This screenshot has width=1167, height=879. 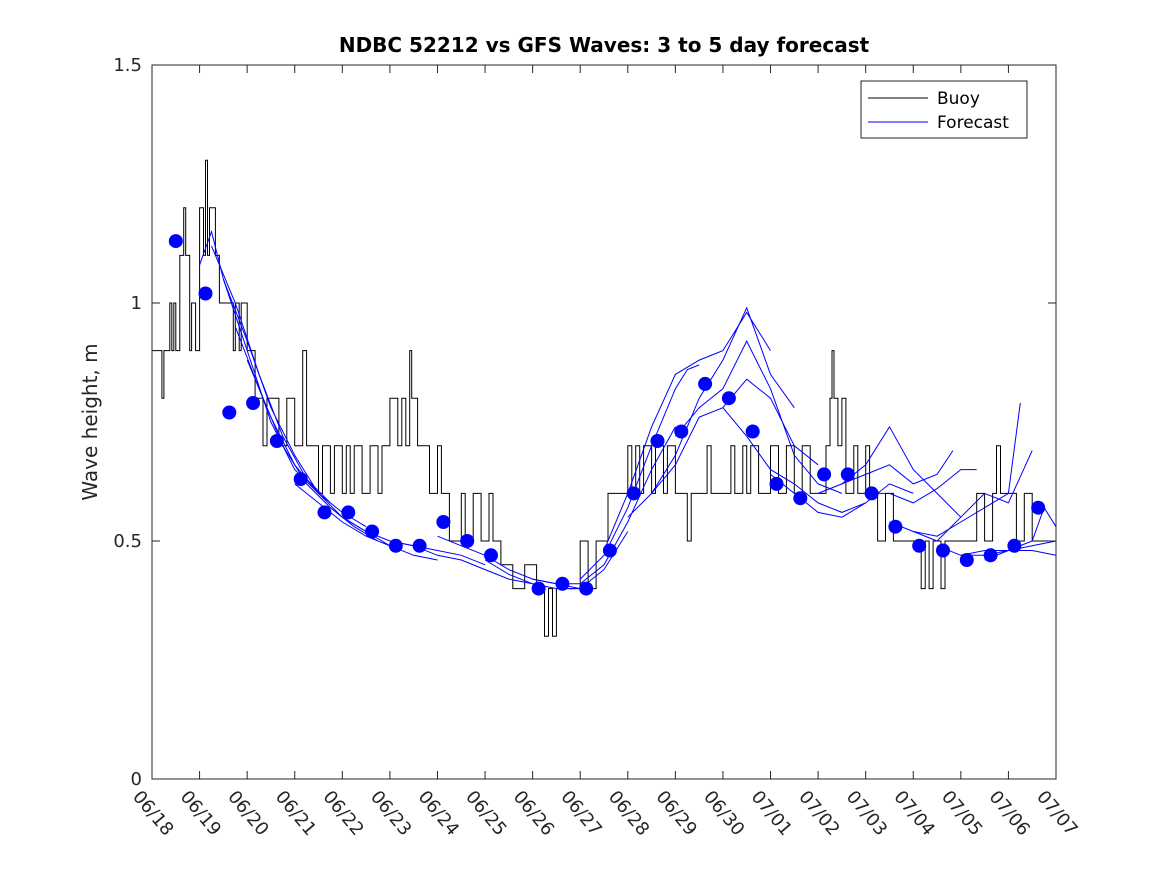 I want to click on y-axis-label: Wave height, m, so click(x=90, y=421).